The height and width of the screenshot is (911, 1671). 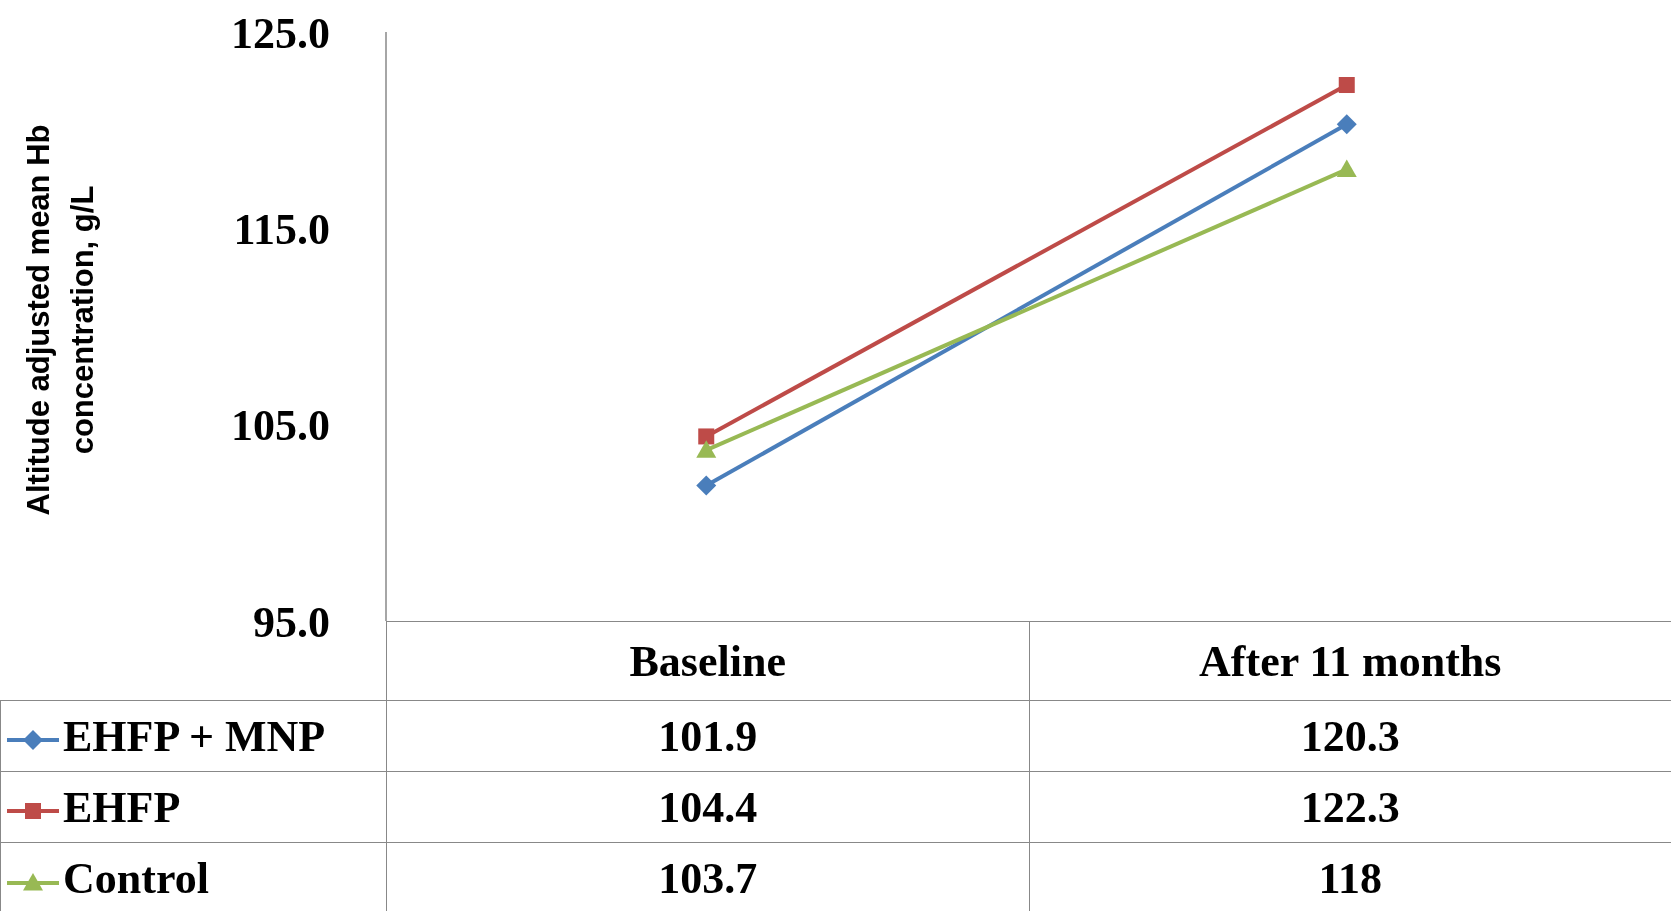 I want to click on legend-label: Control, so click(x=136, y=878).